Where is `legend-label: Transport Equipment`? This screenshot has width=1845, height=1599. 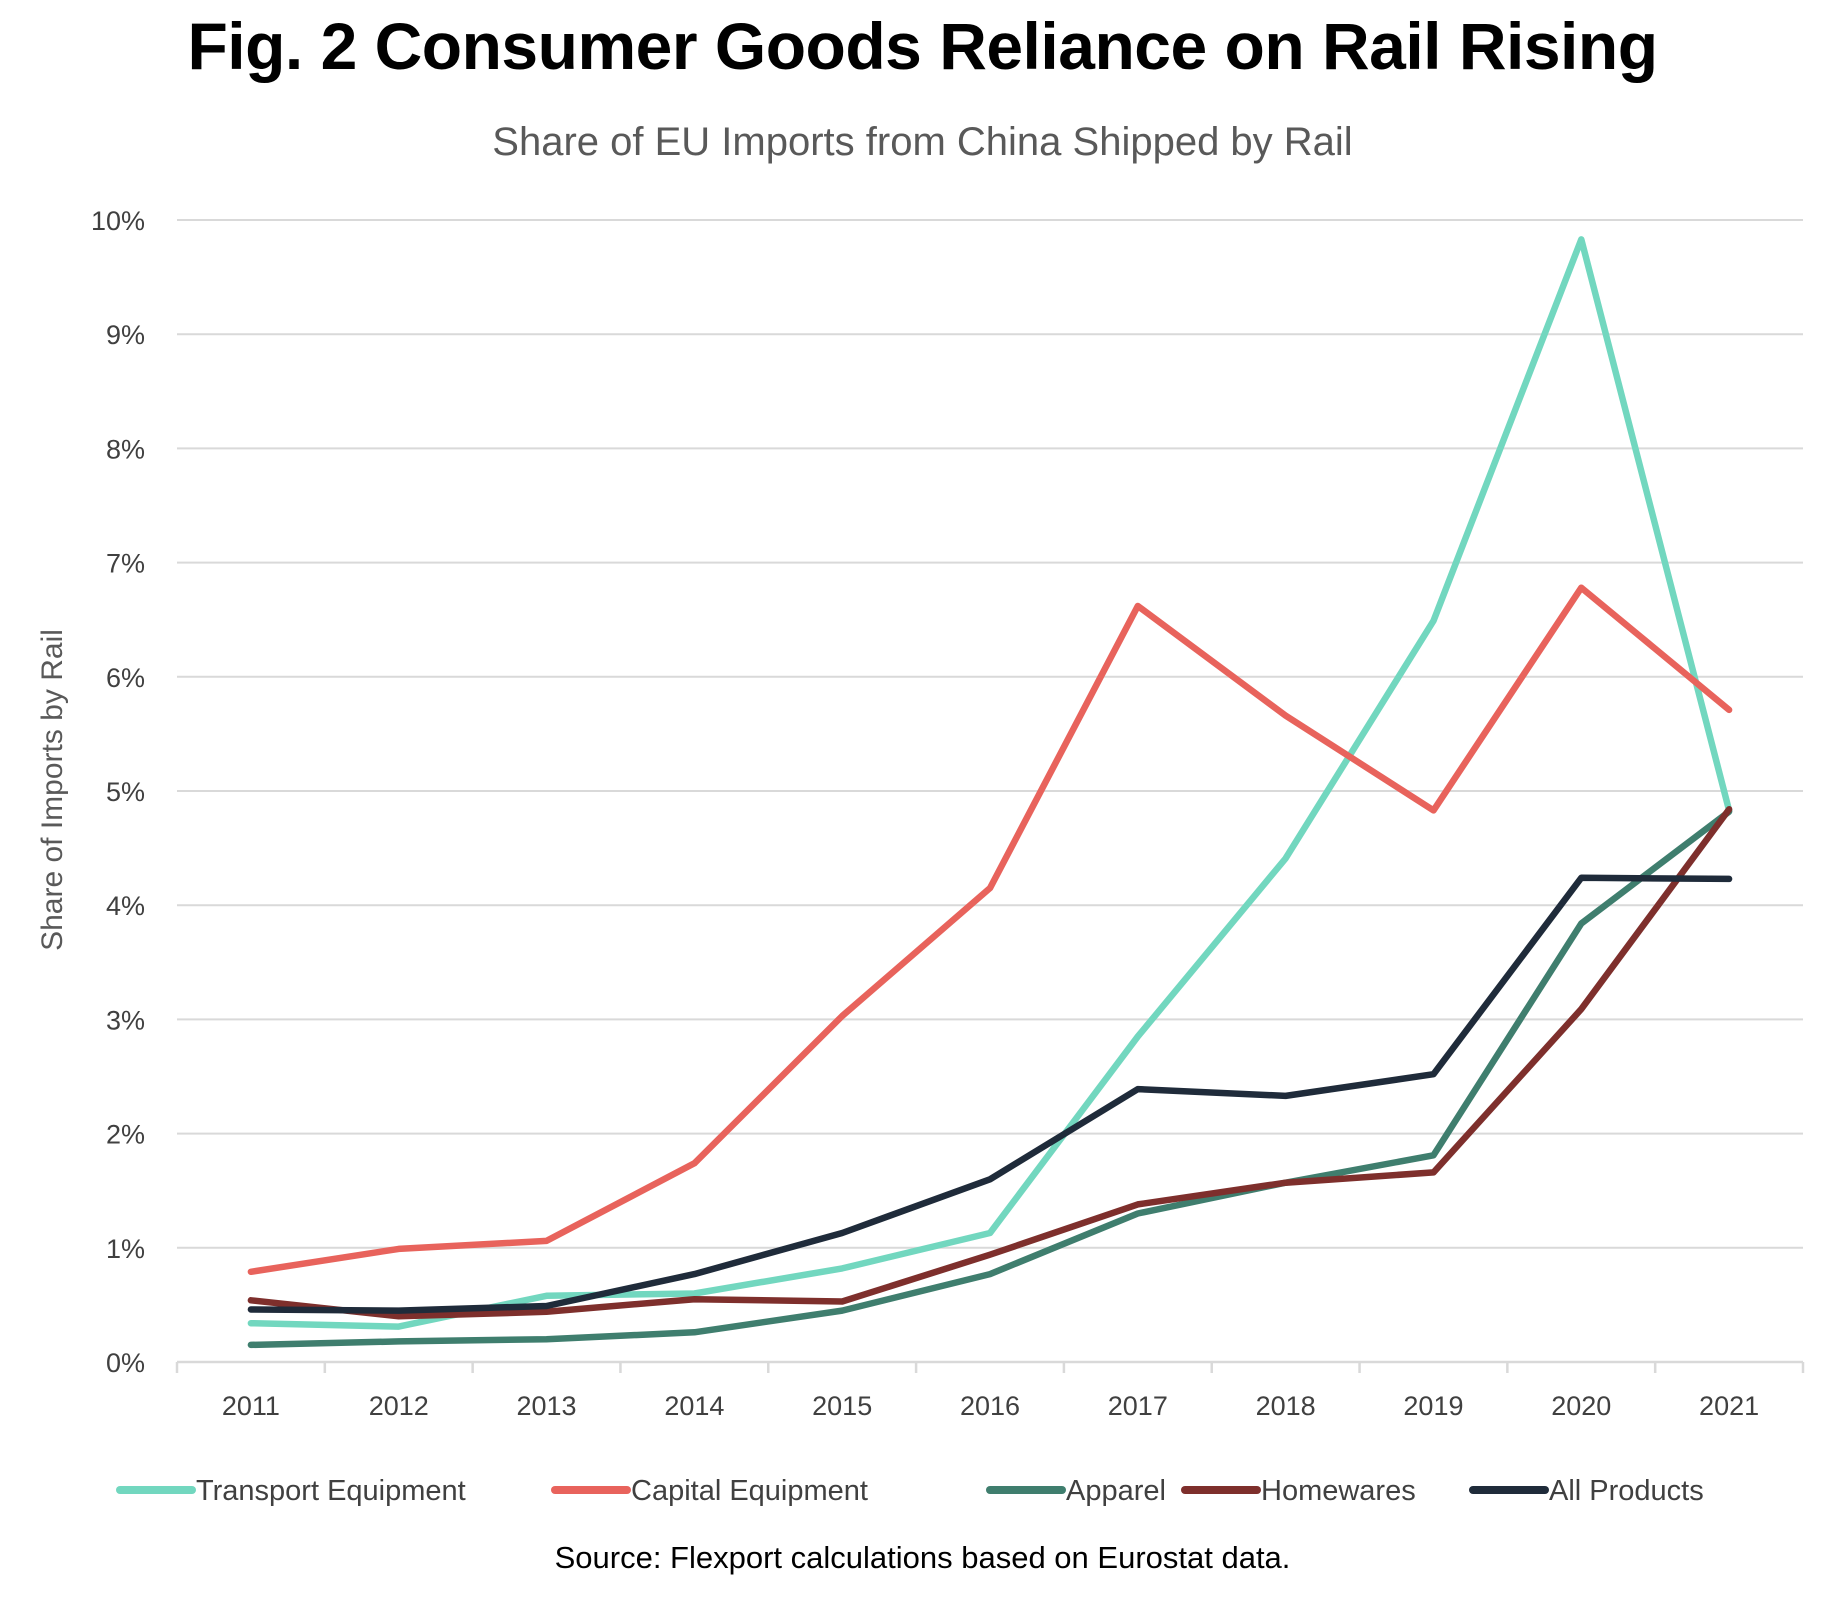 legend-label: Transport Equipment is located at coordinates (331, 1491).